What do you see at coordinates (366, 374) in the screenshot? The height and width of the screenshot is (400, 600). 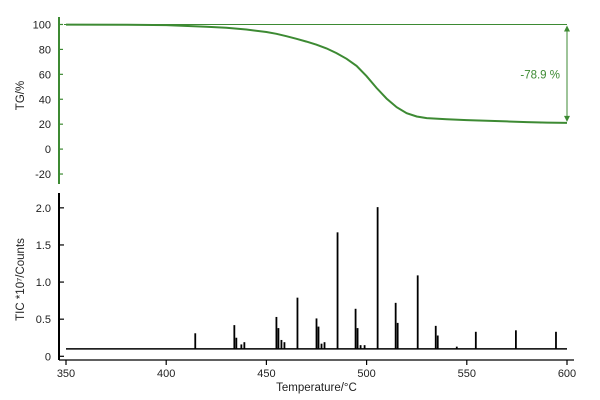 I see `x-tick-label: 500` at bounding box center [366, 374].